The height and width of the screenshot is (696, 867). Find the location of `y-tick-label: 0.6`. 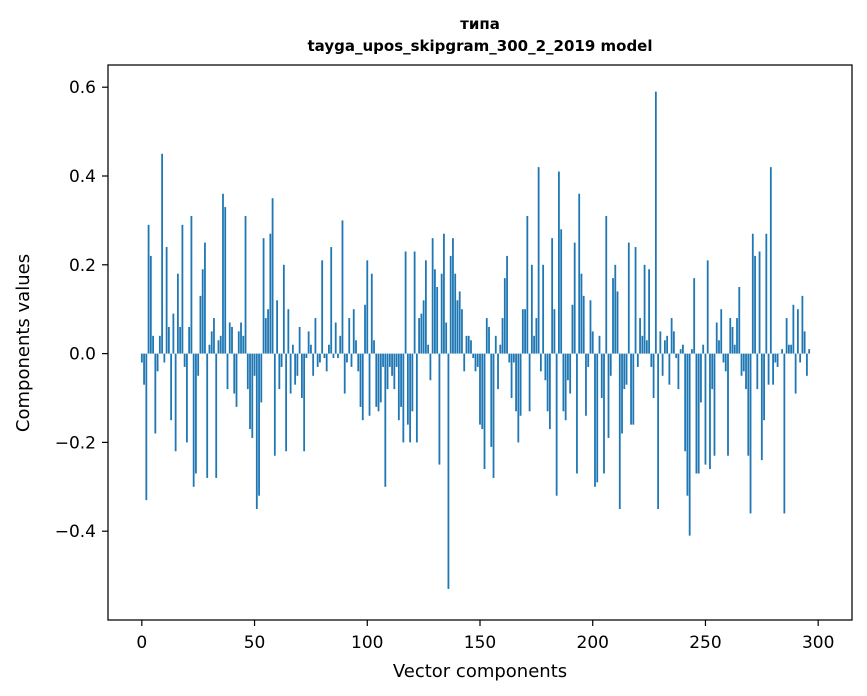

y-tick-label: 0.6 is located at coordinates (82, 88).